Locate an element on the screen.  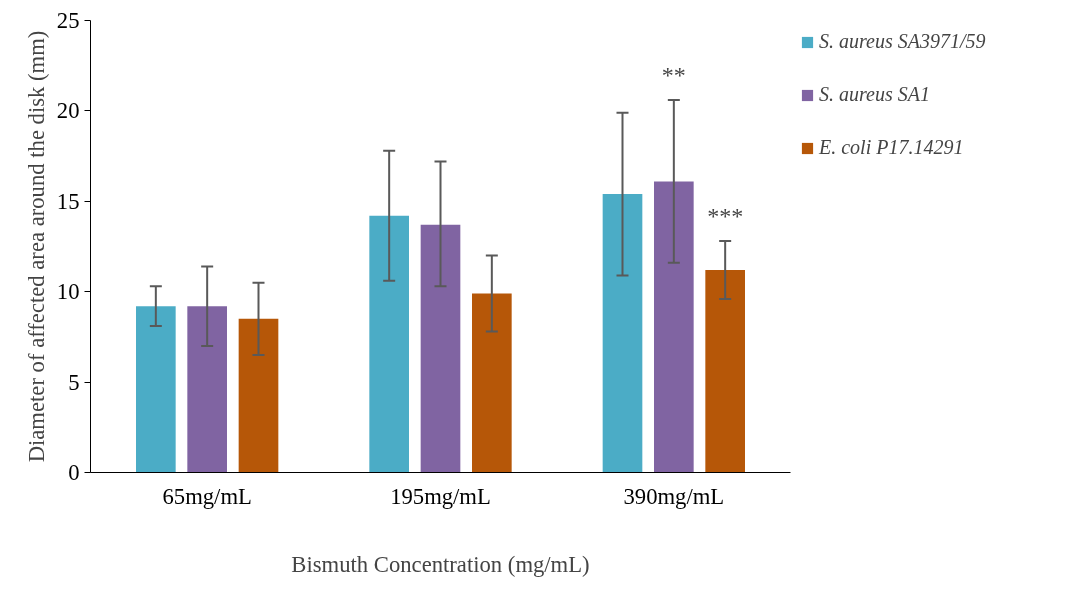
x-axis-title: Bismuth Concentration (mg/mL) is located at coordinates (440, 564).